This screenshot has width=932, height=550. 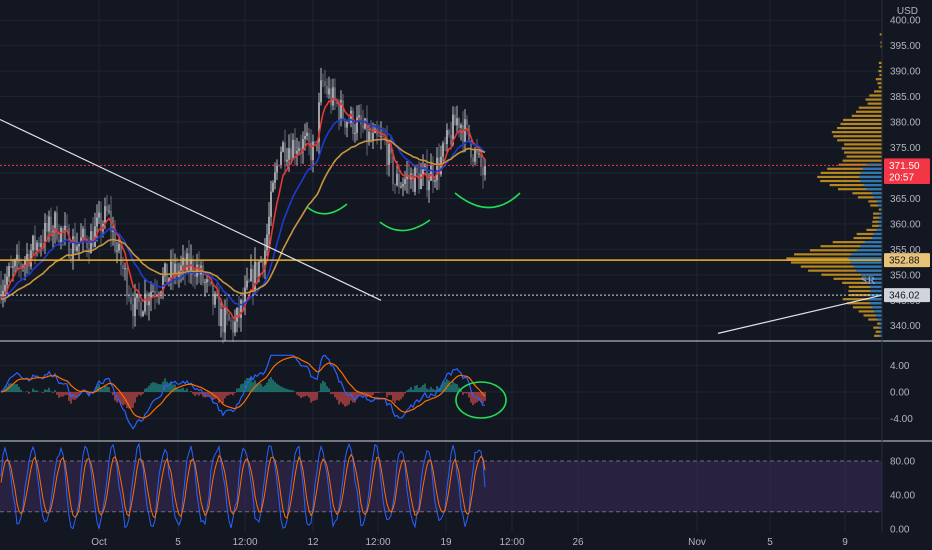 What do you see at coordinates (905, 250) in the screenshot?
I see `y-tick-label: 355.00` at bounding box center [905, 250].